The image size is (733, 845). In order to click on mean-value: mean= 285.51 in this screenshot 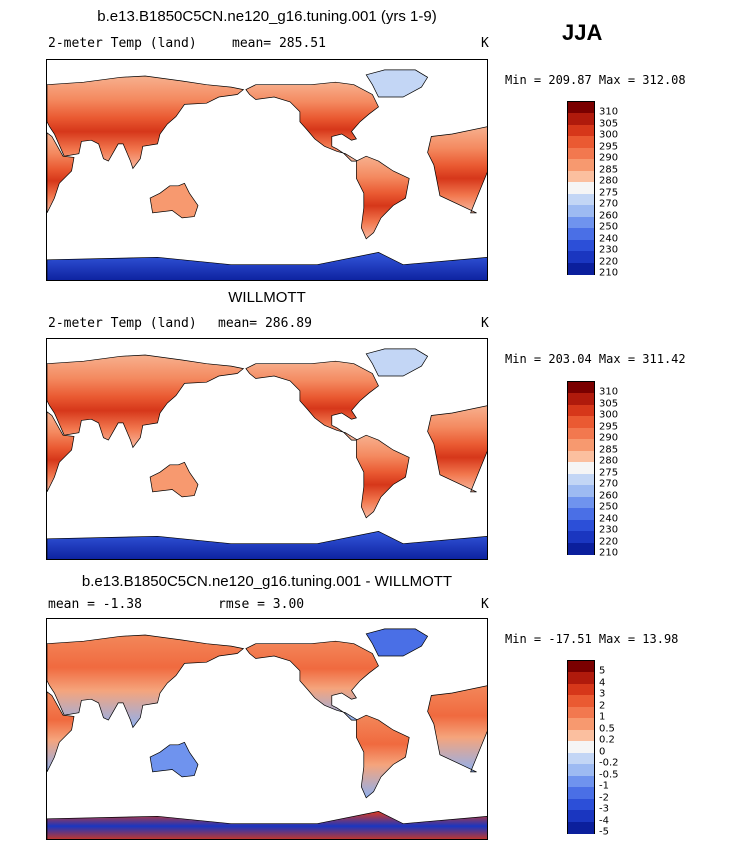, I will do `click(279, 43)`.